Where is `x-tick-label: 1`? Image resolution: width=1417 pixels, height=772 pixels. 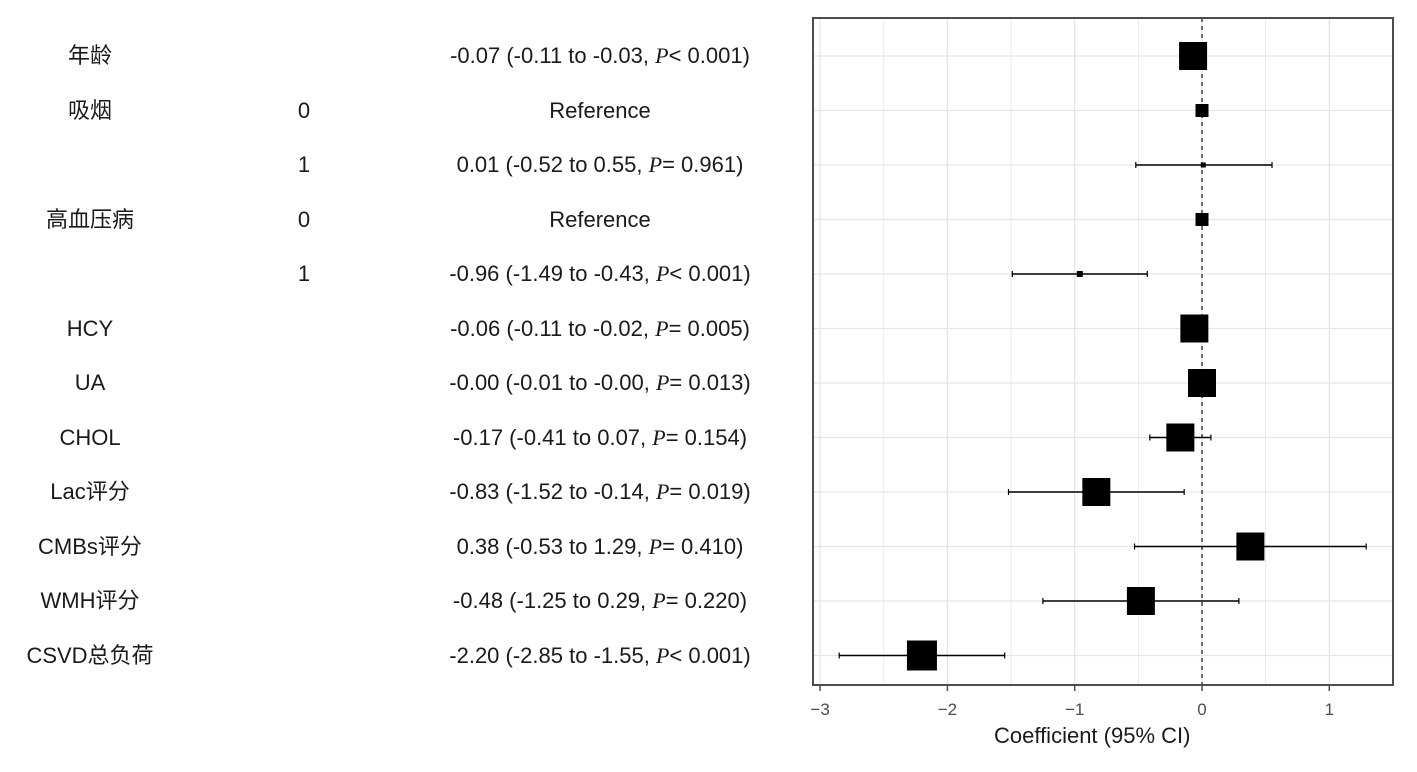 x-tick-label: 1 is located at coordinates (1329, 709).